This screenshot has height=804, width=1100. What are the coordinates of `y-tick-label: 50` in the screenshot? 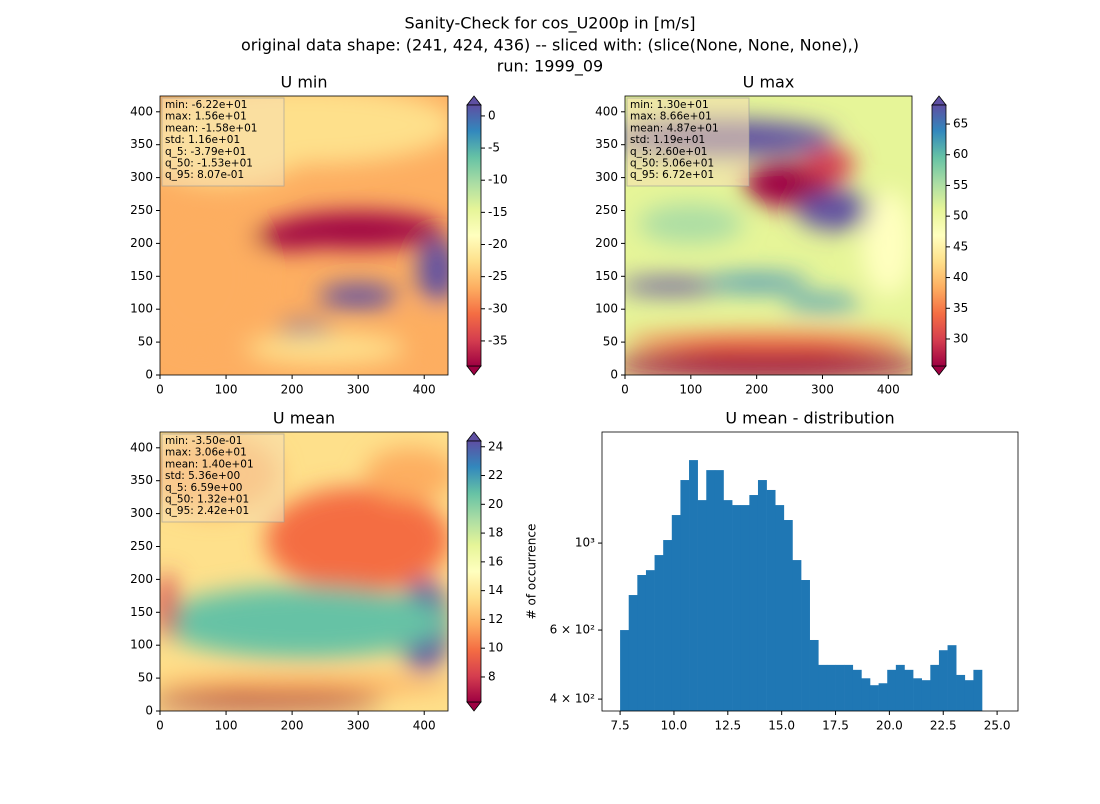 It's located at (610, 342).